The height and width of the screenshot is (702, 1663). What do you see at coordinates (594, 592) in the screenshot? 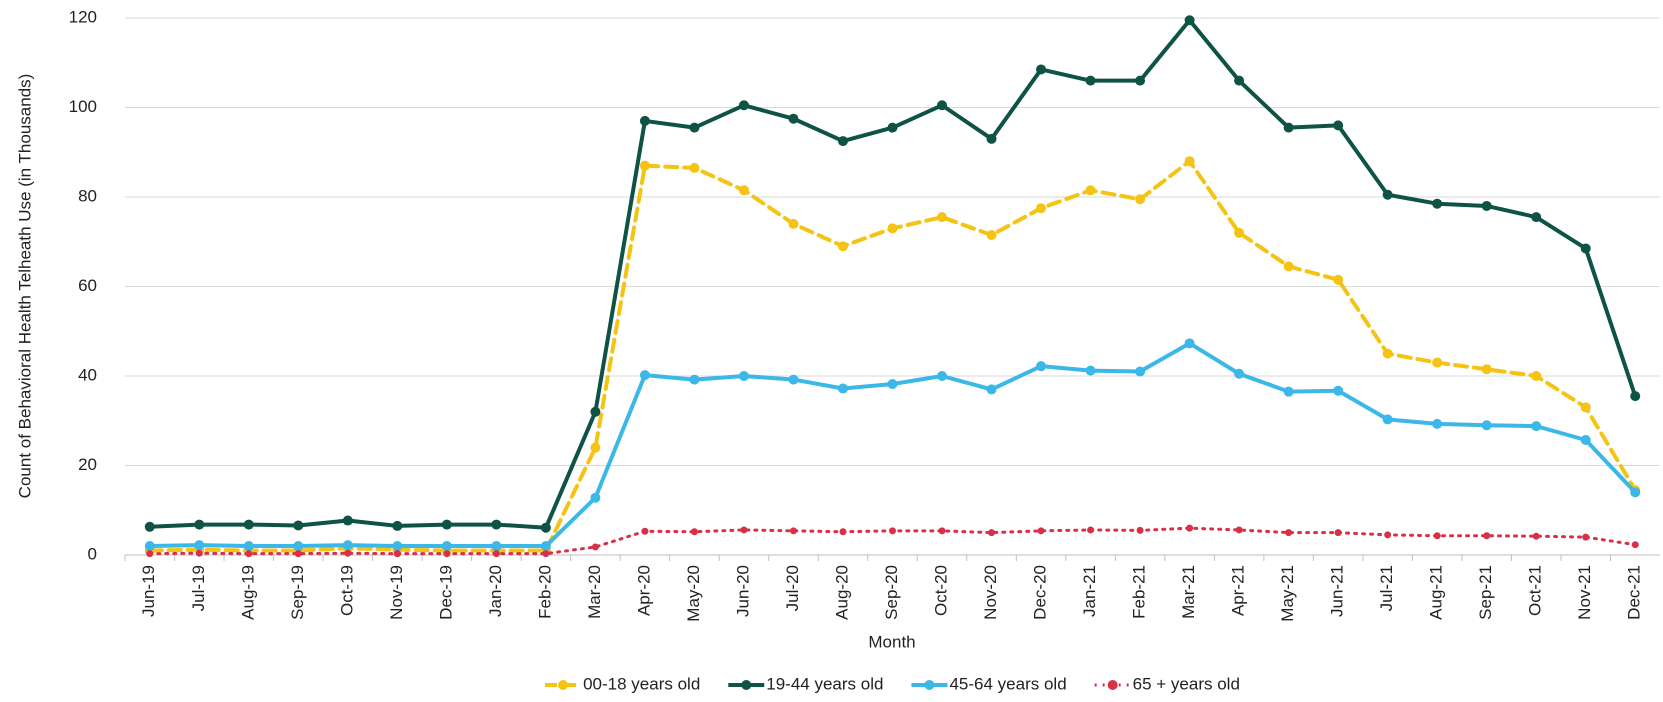
I see `x-tick-label: Mar-20` at bounding box center [594, 592].